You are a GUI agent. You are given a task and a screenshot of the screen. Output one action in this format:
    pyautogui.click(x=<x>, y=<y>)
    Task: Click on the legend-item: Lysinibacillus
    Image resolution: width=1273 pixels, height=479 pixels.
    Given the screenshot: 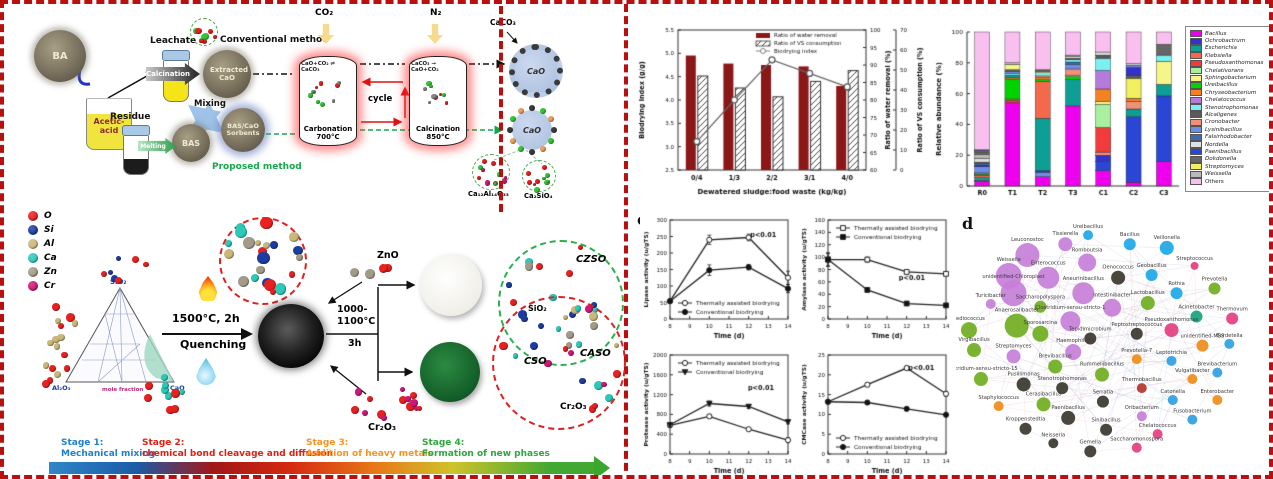 What is the action you would take?
    pyautogui.click(x=1229, y=130)
    